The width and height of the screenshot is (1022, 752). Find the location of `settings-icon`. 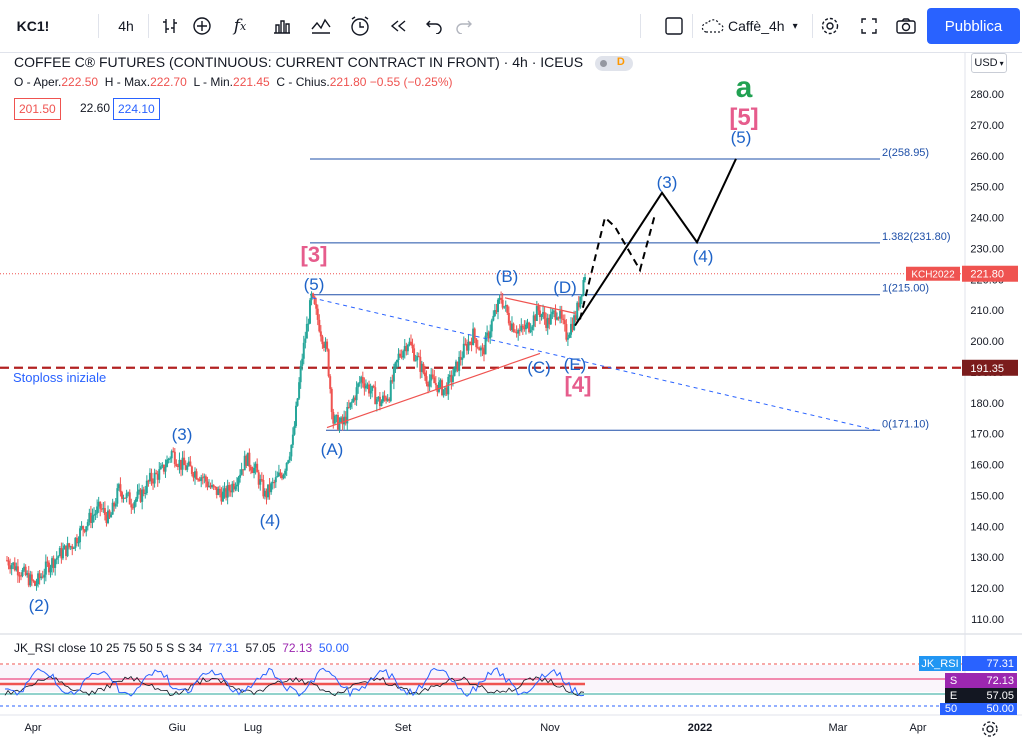

settings-icon is located at coordinates (830, 26).